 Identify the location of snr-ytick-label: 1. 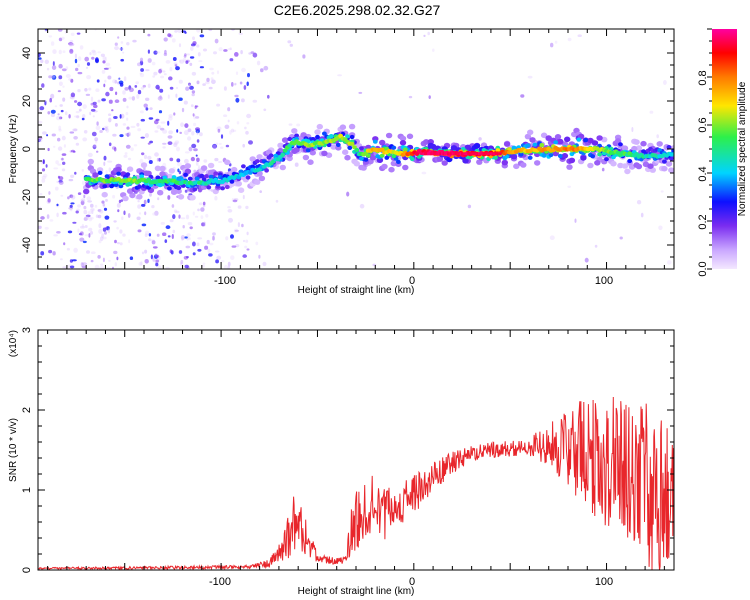
(27, 490).